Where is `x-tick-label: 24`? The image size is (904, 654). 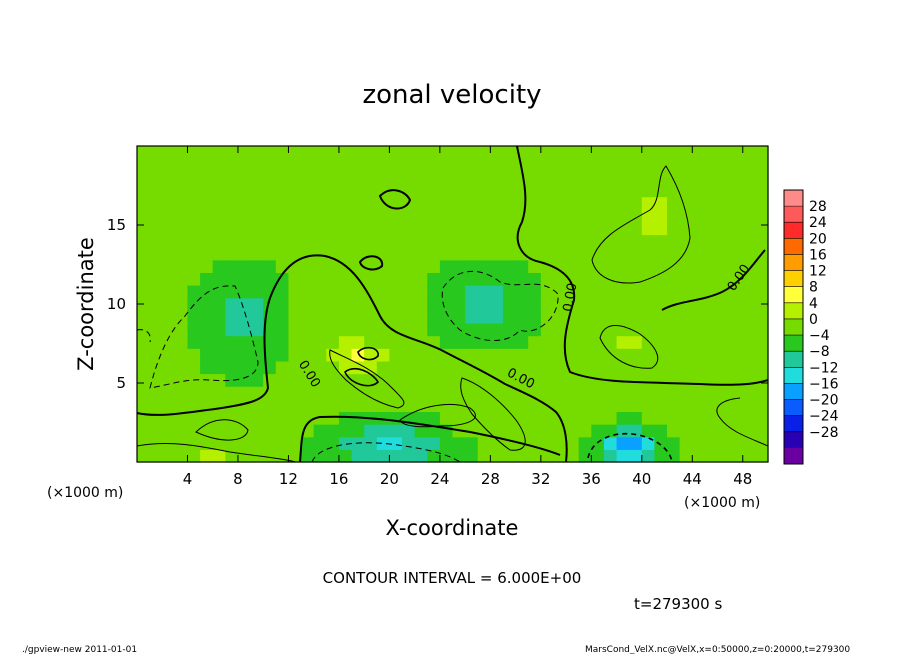
x-tick-label: 24 is located at coordinates (439, 479).